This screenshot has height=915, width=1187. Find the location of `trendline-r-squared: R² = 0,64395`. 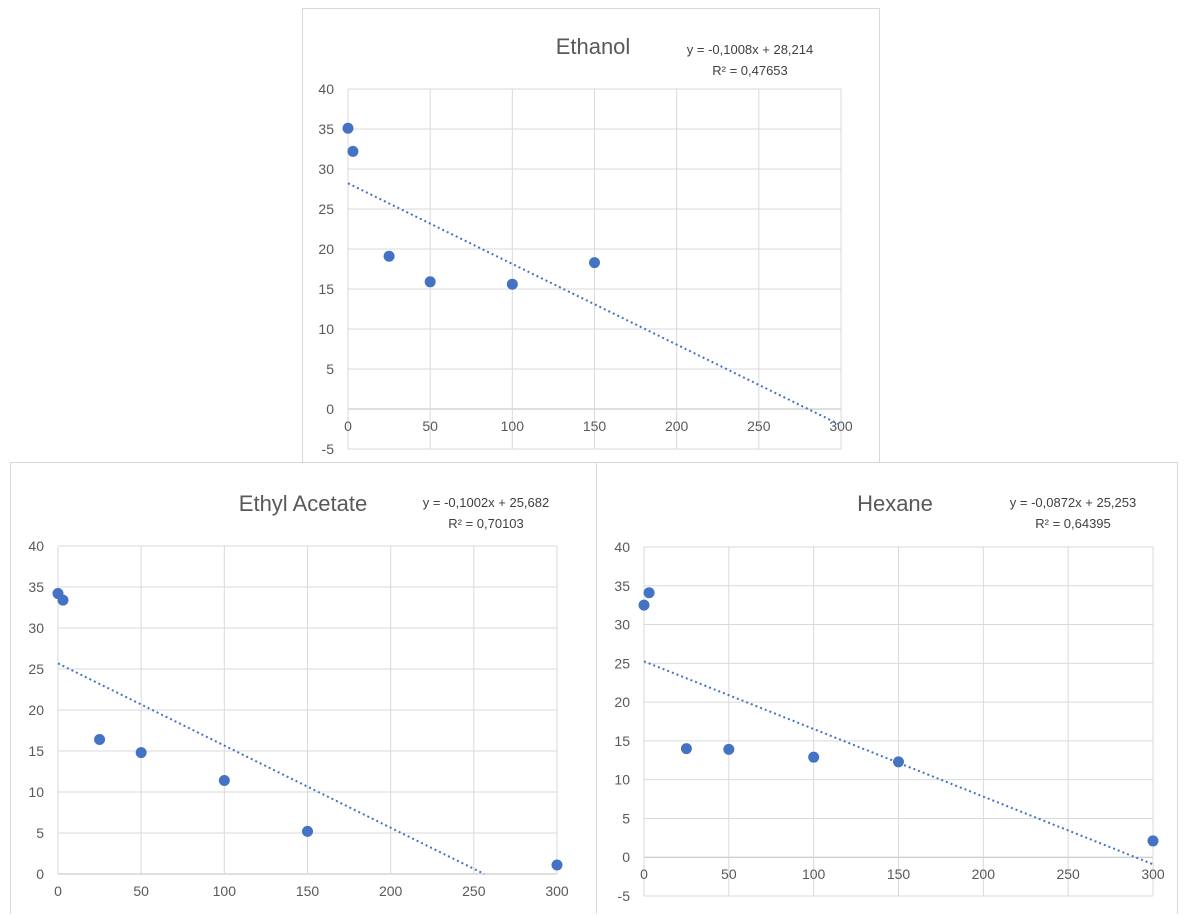

trendline-r-squared: R² = 0,64395 is located at coordinates (1073, 523).